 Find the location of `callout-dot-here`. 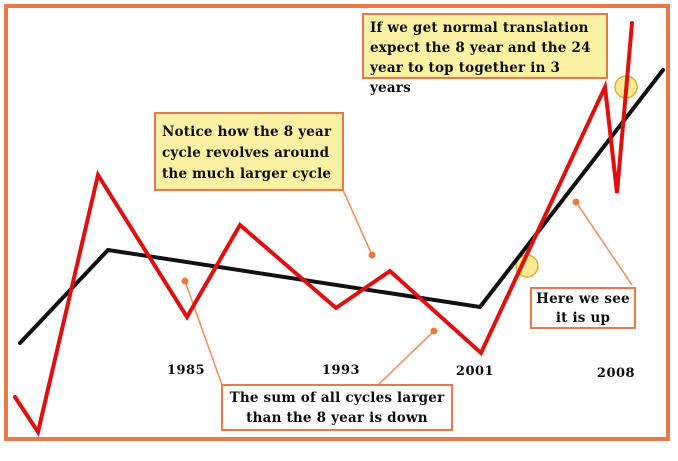

callout-dot-here is located at coordinates (576, 202).